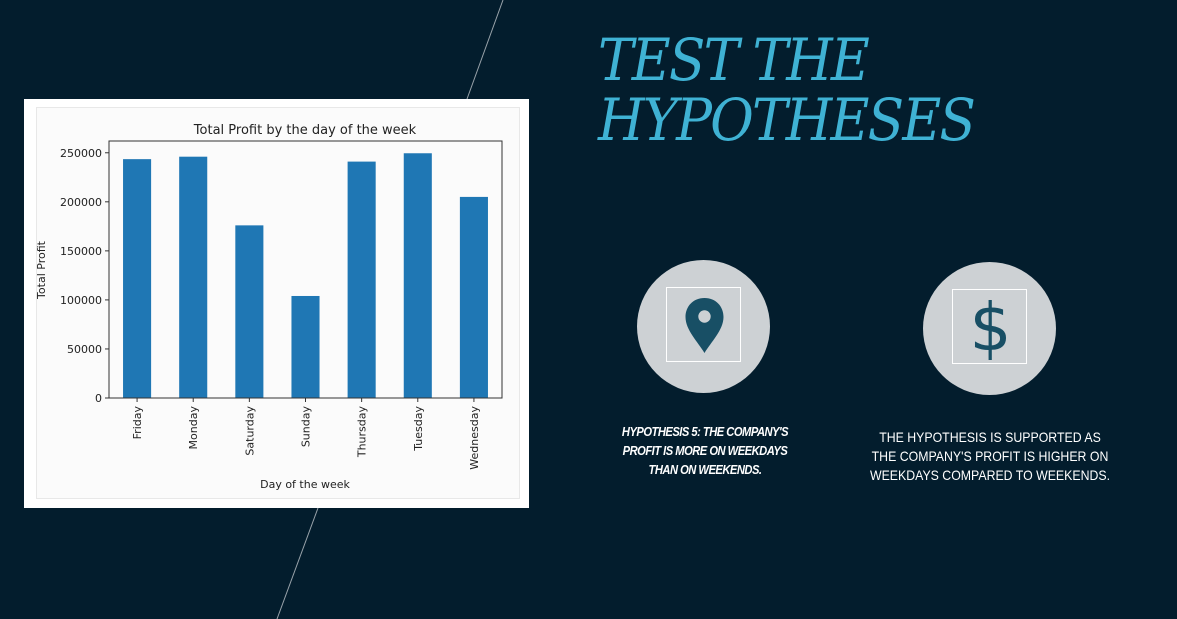 This screenshot has height=619, width=1177. What do you see at coordinates (305, 484) in the screenshot?
I see `x-axis-label: Day of the week` at bounding box center [305, 484].